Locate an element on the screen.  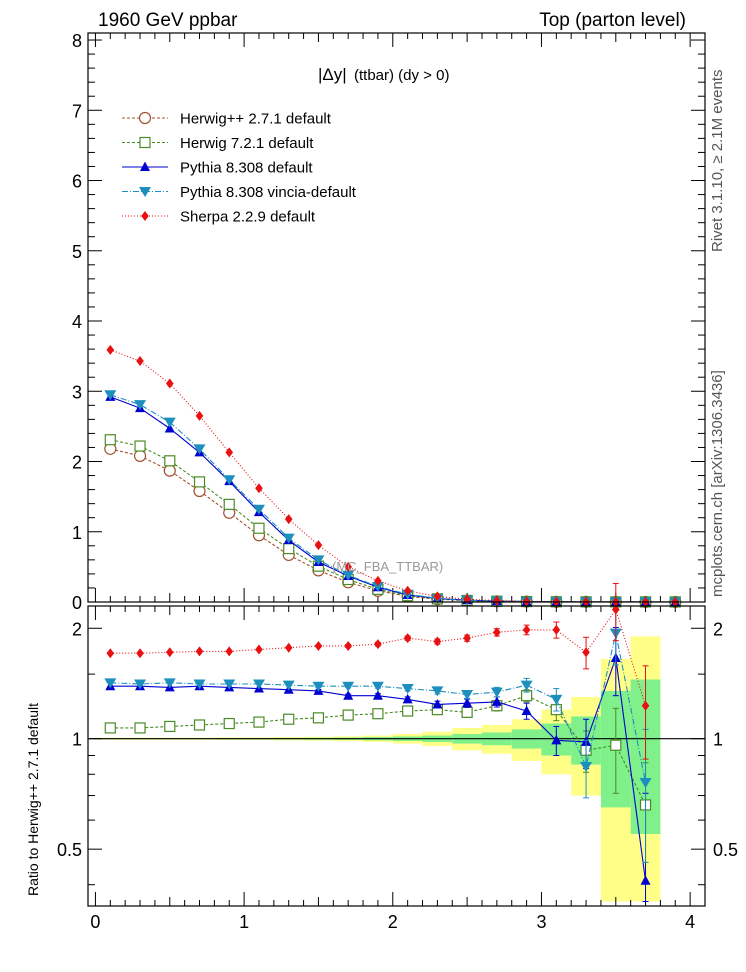
legend-entry-herwig-7-2-1-default: Herwig 7.2.1 default is located at coordinates (218, 143).